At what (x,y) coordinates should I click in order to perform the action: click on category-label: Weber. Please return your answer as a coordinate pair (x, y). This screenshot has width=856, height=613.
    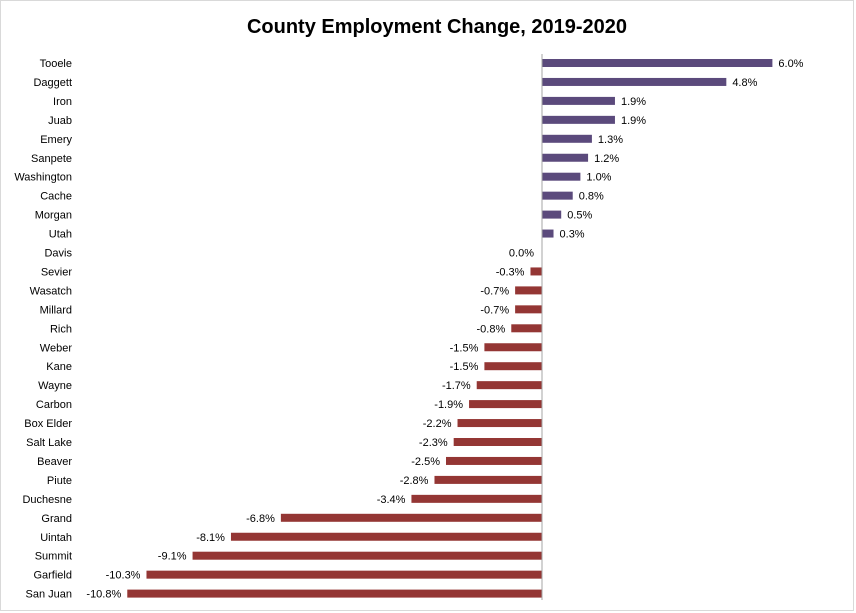
    Looking at the image, I should click on (56, 348).